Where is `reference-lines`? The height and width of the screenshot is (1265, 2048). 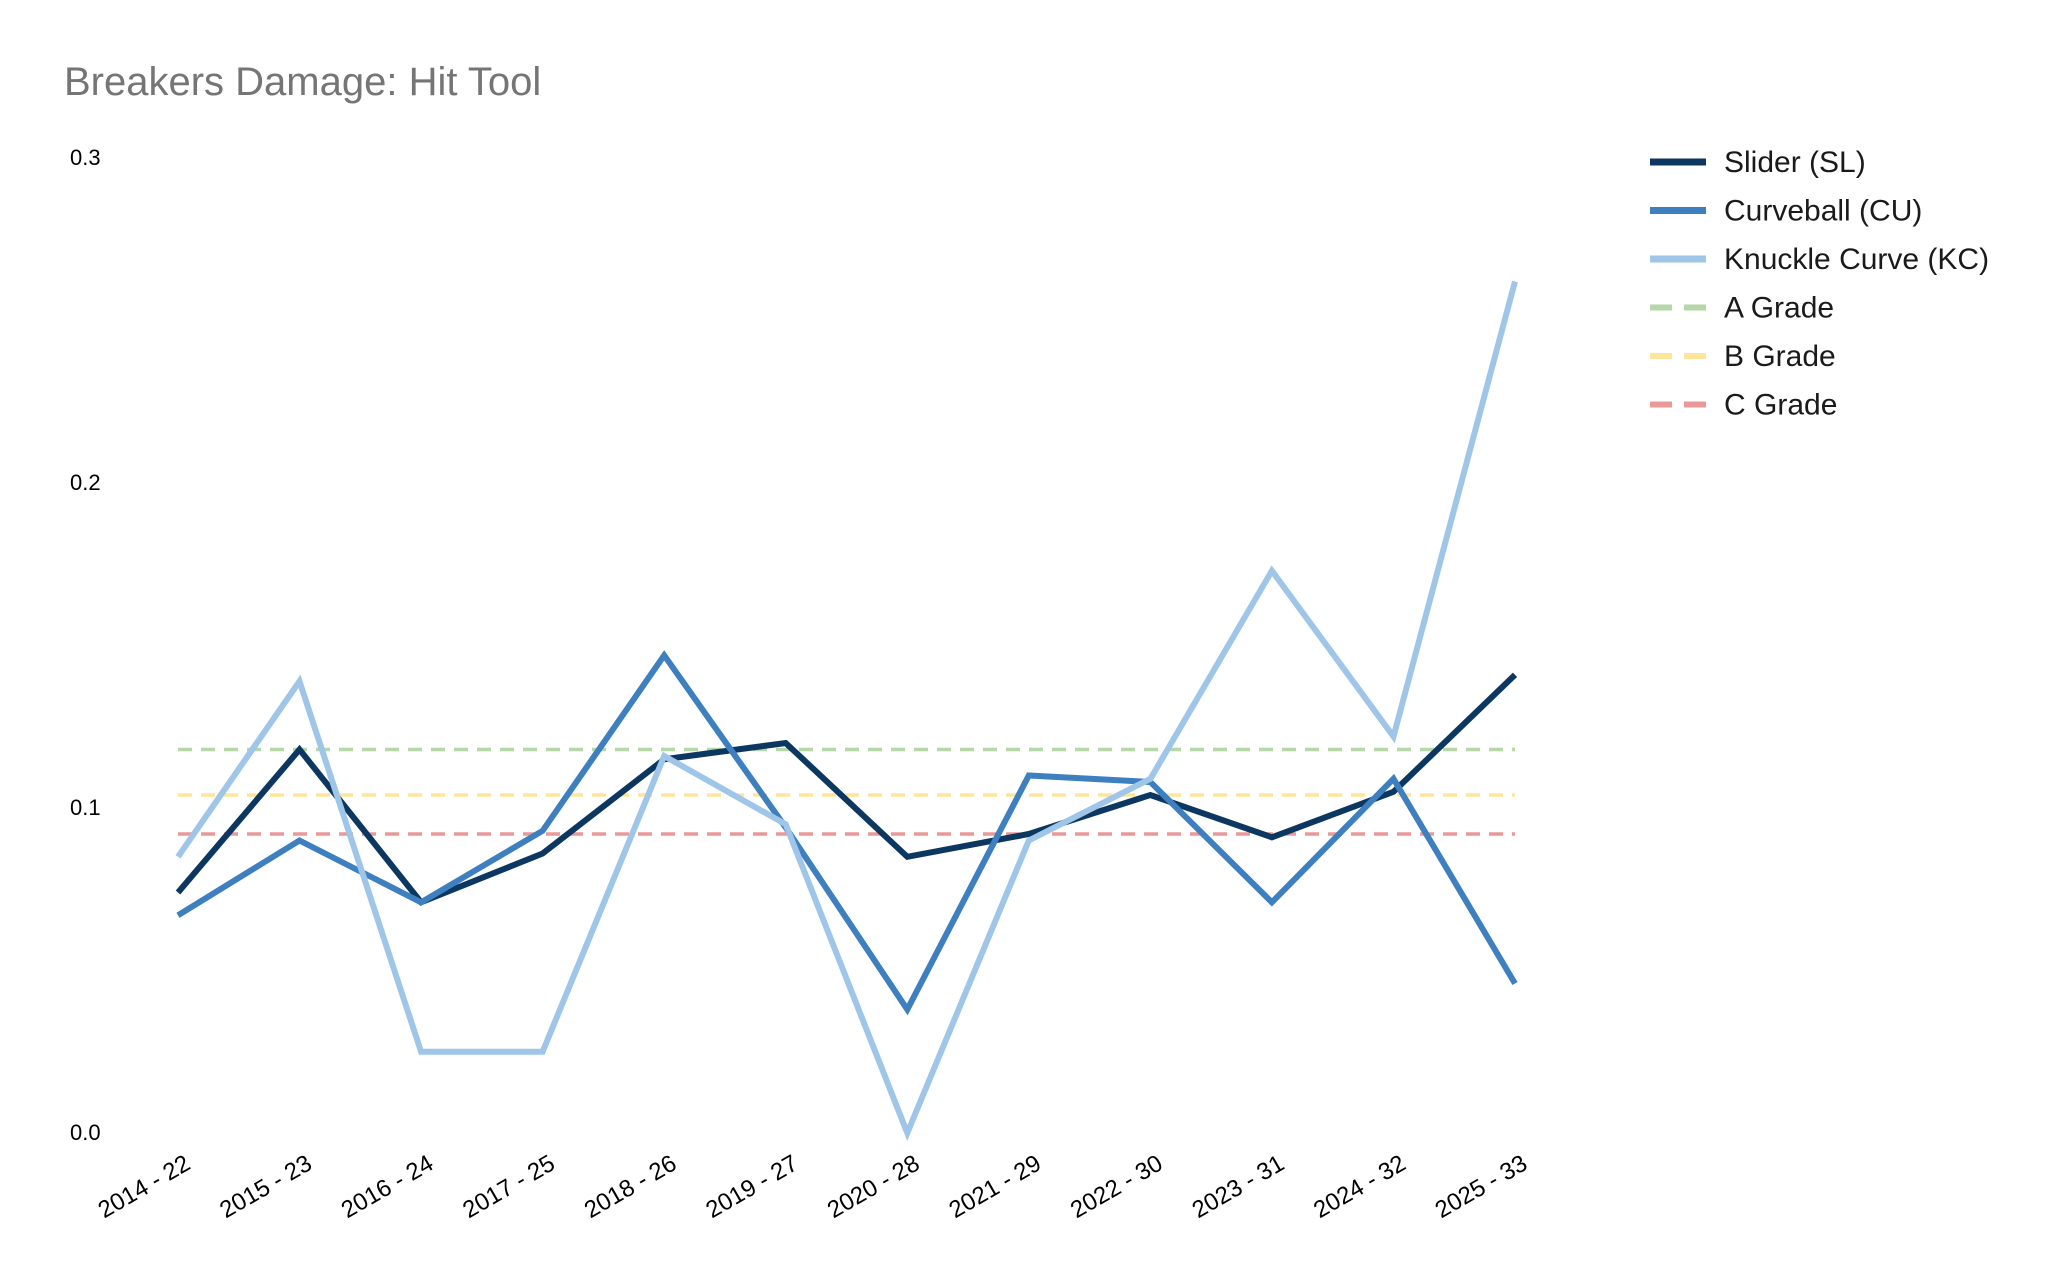
reference-lines is located at coordinates (846, 791).